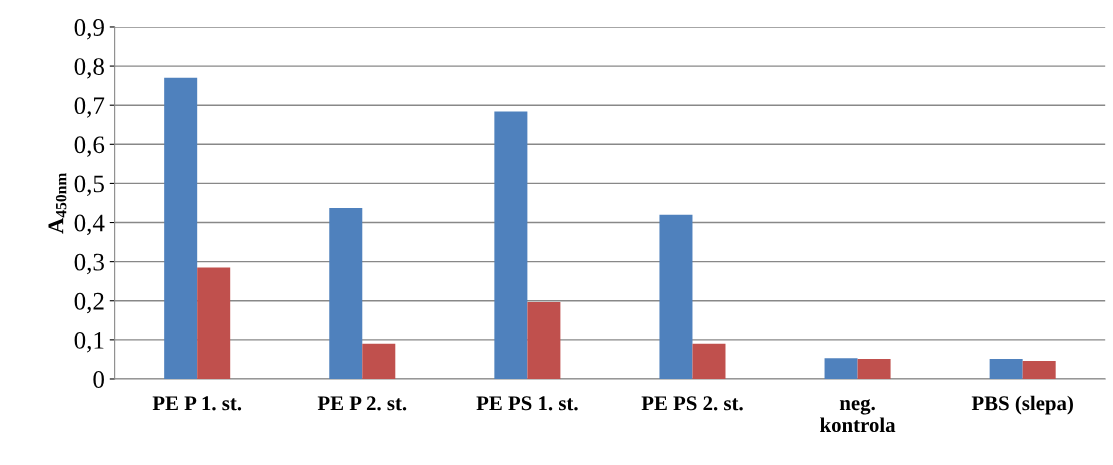 Image resolution: width=1113 pixels, height=465 pixels. Describe the element at coordinates (89, 107) in the screenshot. I see `y-tick-label: 0,7` at that location.